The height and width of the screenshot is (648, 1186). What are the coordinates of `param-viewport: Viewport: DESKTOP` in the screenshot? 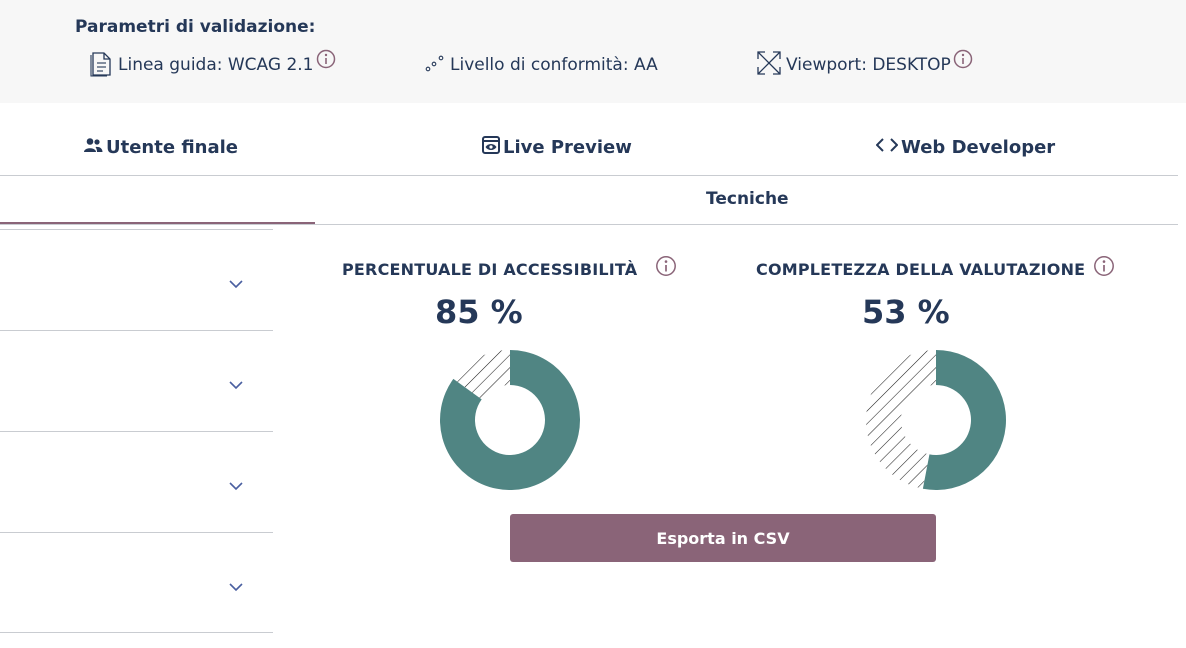 It's located at (864, 65).